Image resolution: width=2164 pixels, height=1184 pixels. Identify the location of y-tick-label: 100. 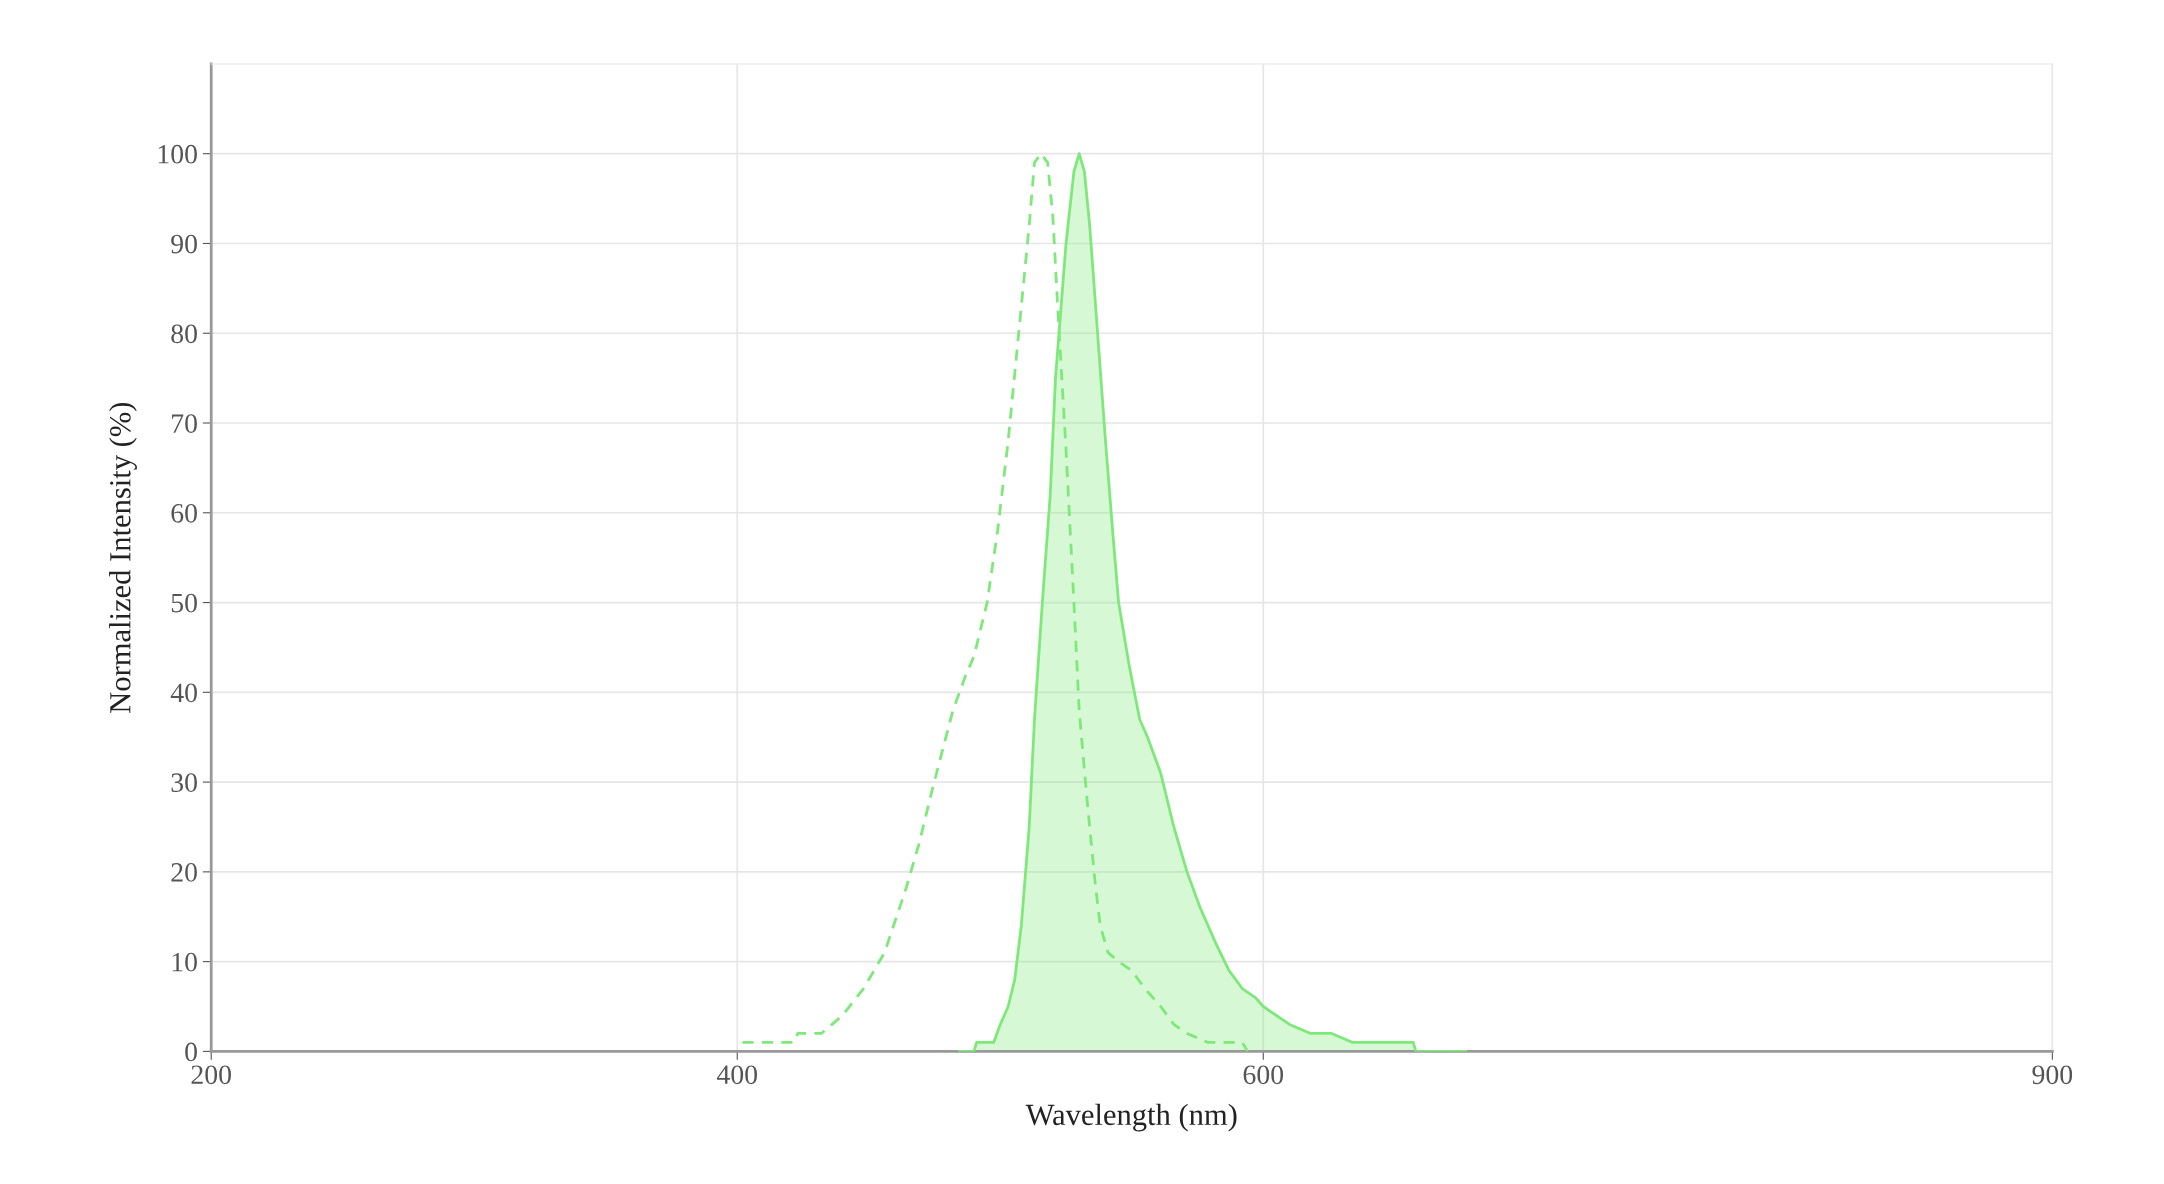
(177, 154).